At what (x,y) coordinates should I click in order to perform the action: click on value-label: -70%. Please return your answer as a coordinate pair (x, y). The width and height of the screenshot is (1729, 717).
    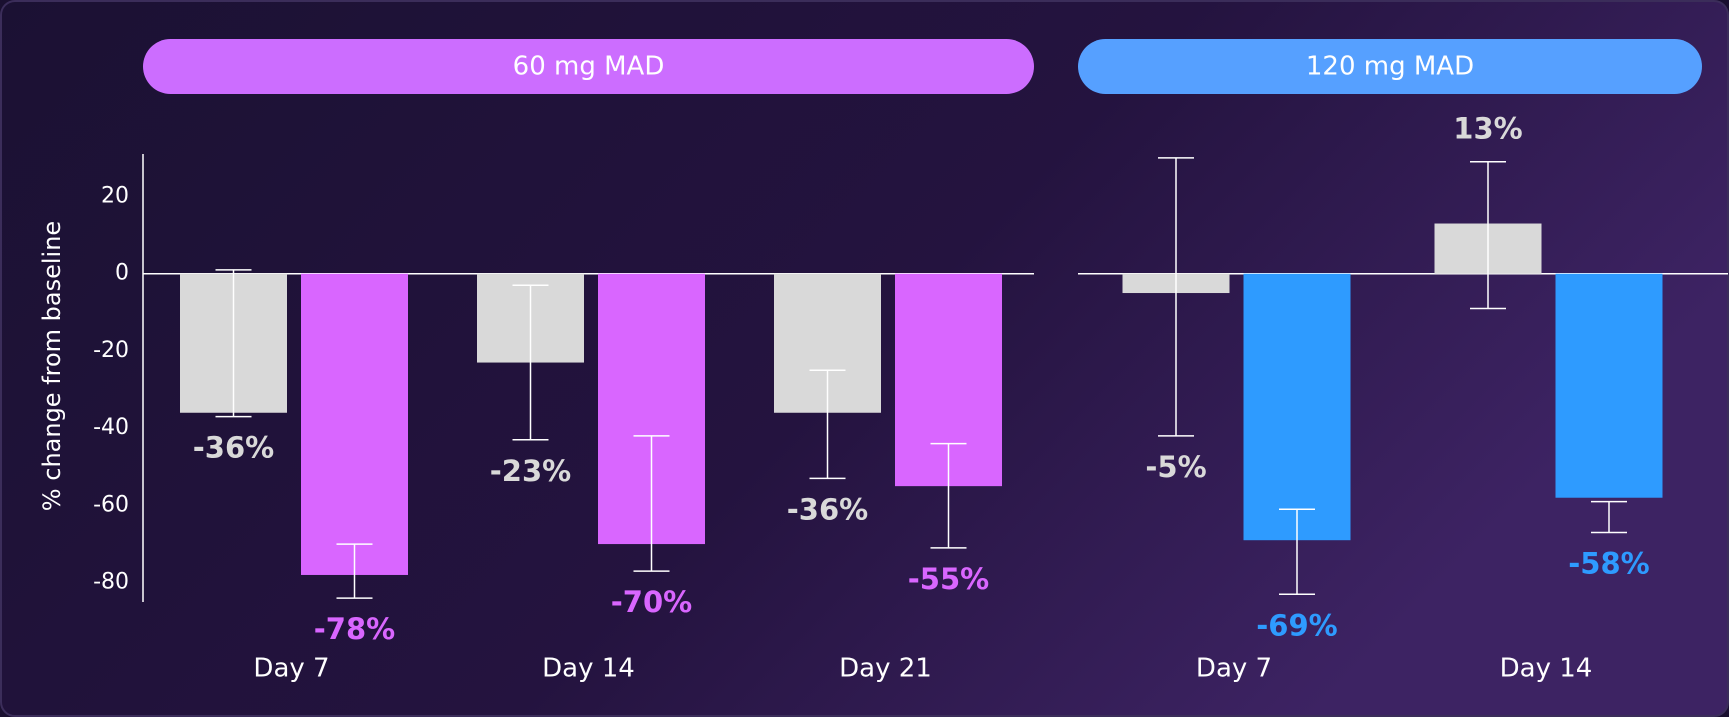
    Looking at the image, I should click on (651, 602).